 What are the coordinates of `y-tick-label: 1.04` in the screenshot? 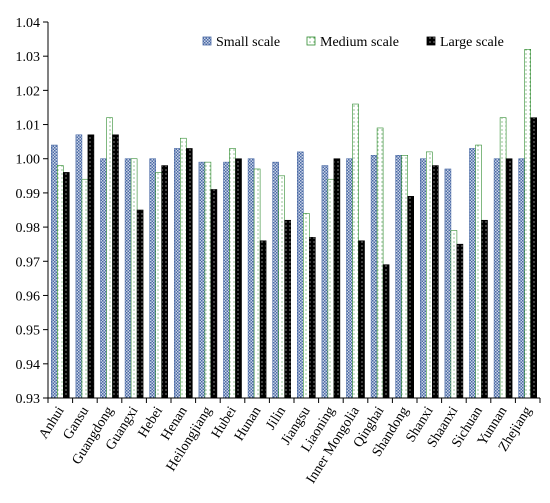 It's located at (28, 23).